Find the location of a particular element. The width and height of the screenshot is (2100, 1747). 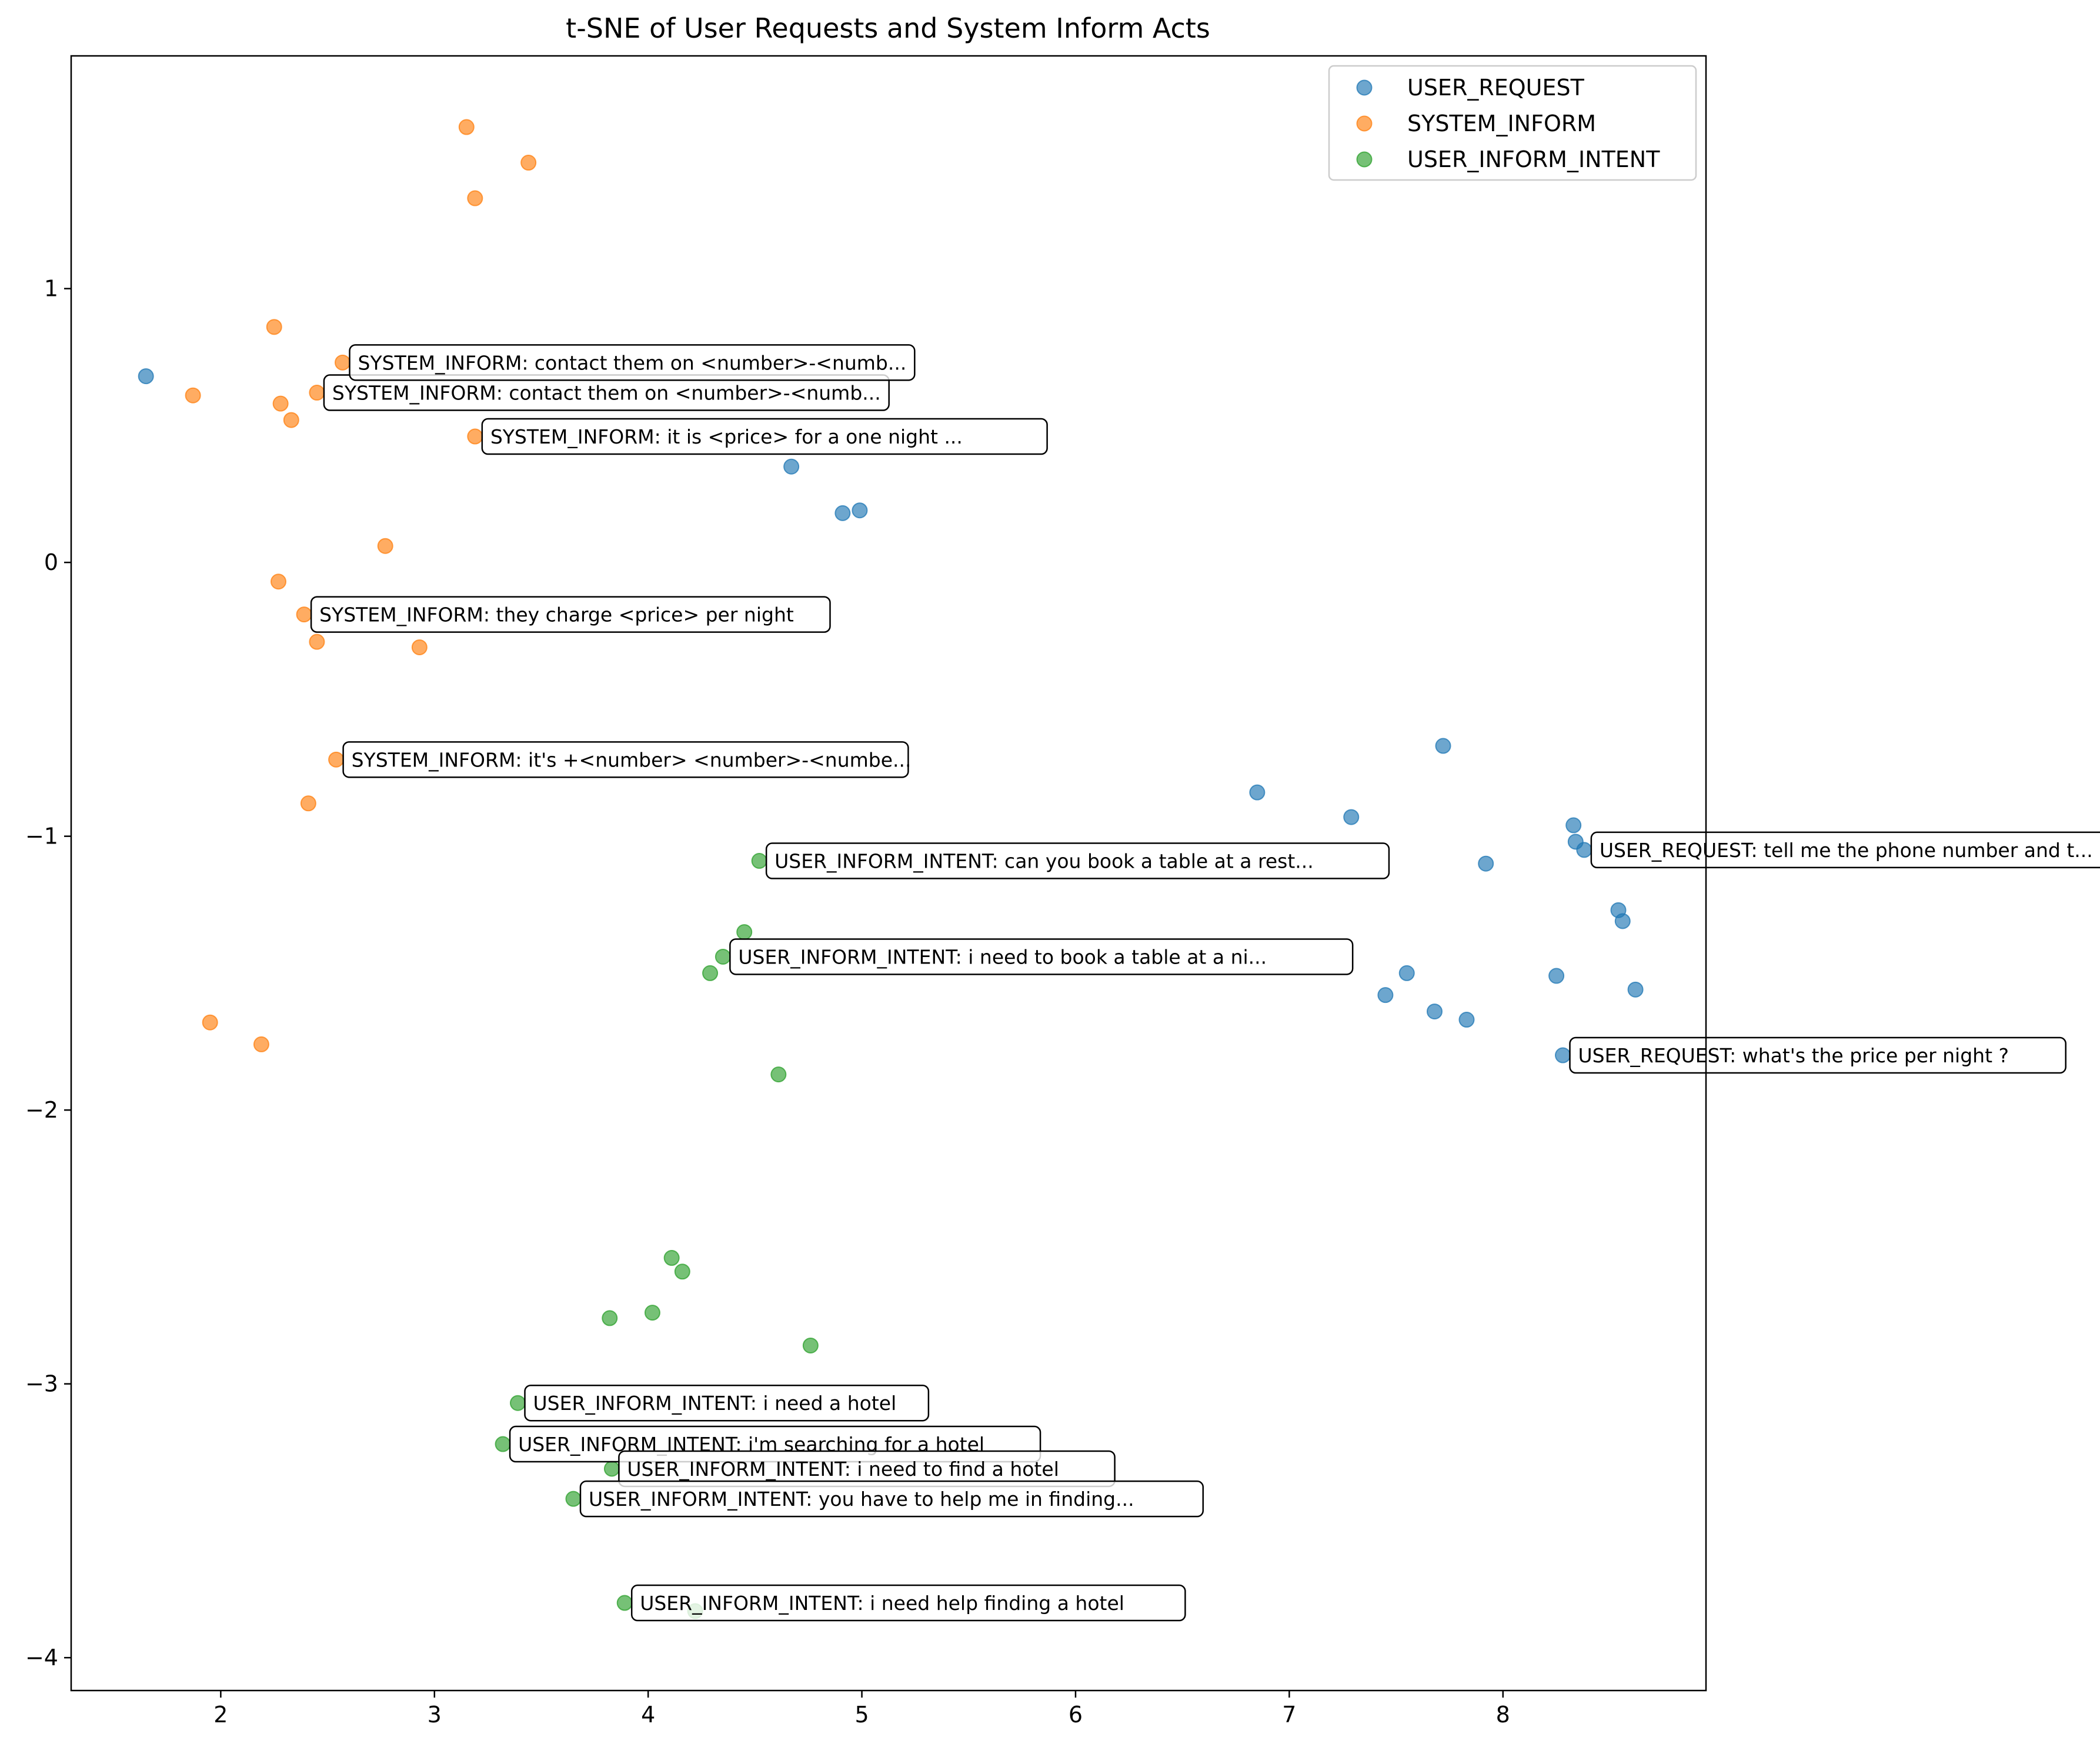

y-tick-label: 1 is located at coordinates (51, 289).